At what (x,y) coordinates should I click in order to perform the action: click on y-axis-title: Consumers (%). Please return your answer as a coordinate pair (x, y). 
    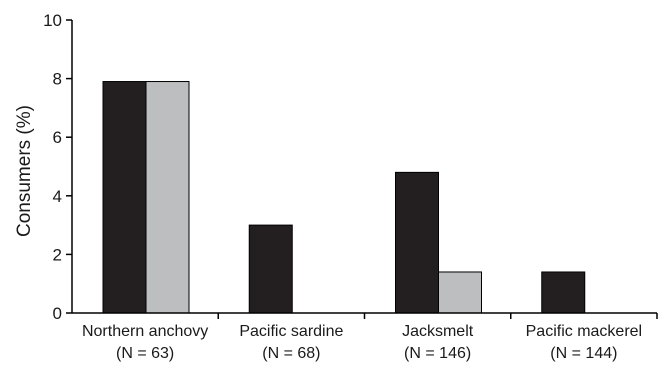
    Looking at the image, I should click on (24, 171).